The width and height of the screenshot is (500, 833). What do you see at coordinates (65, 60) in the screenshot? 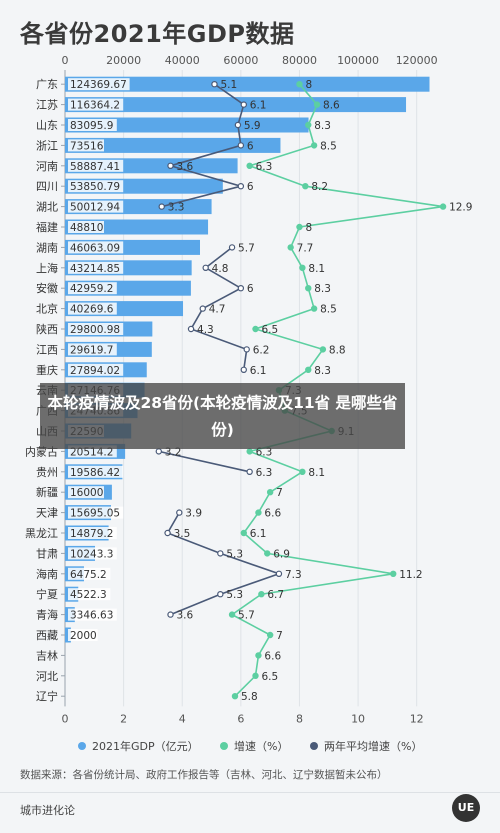
I see `top-axis-tick: 0` at bounding box center [65, 60].